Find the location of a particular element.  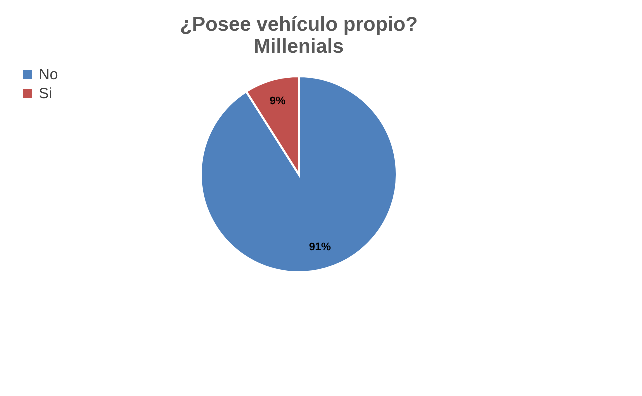

legend-label: Si is located at coordinates (45, 94).